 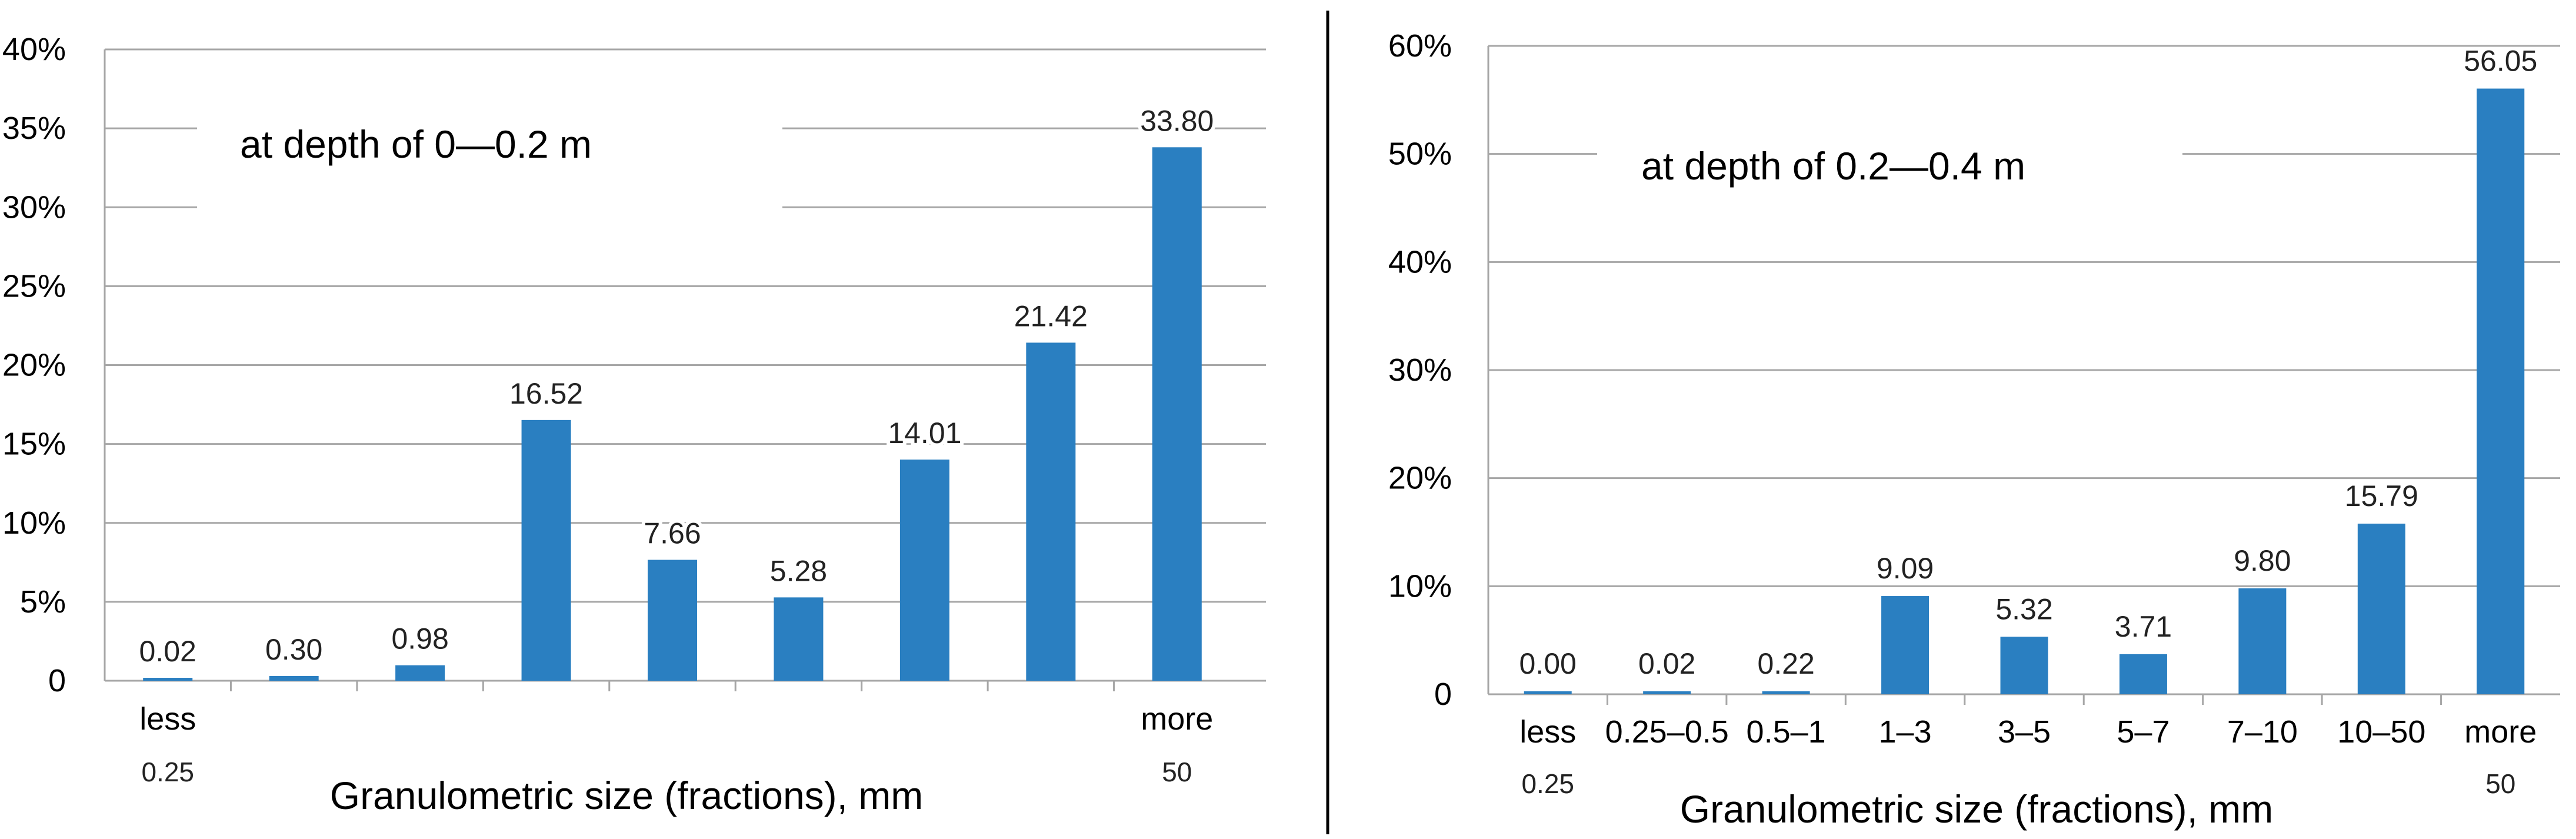 What do you see at coordinates (1420, 46) in the screenshot?
I see `chart2-ytick-label: 60%` at bounding box center [1420, 46].